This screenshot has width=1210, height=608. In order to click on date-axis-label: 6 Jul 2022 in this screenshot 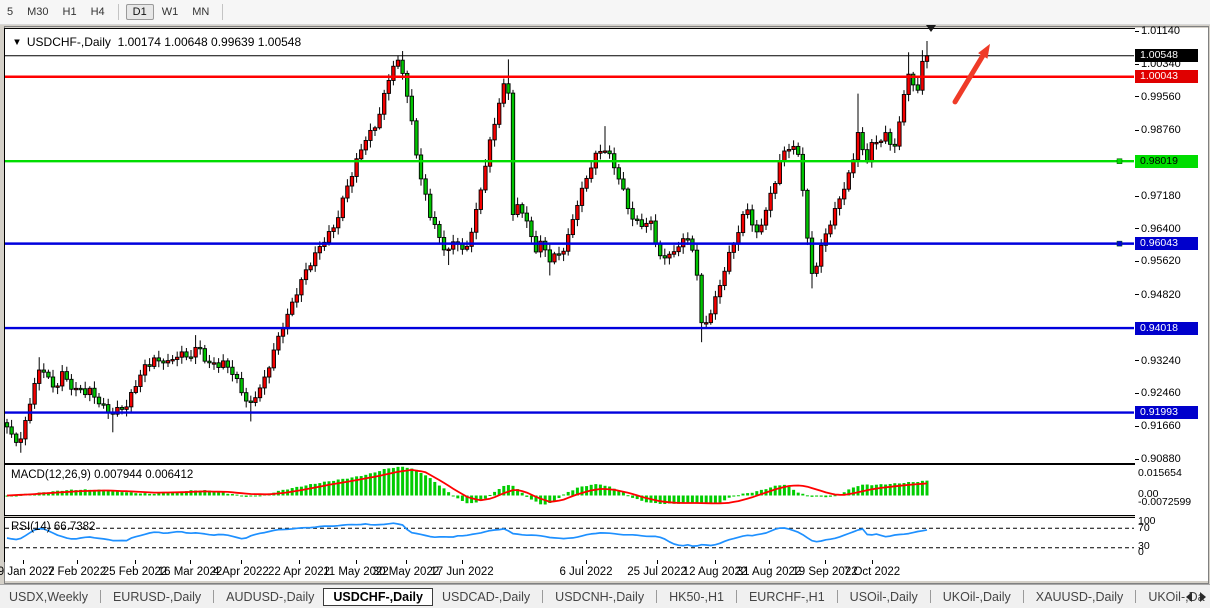, I will do `click(586, 572)`.